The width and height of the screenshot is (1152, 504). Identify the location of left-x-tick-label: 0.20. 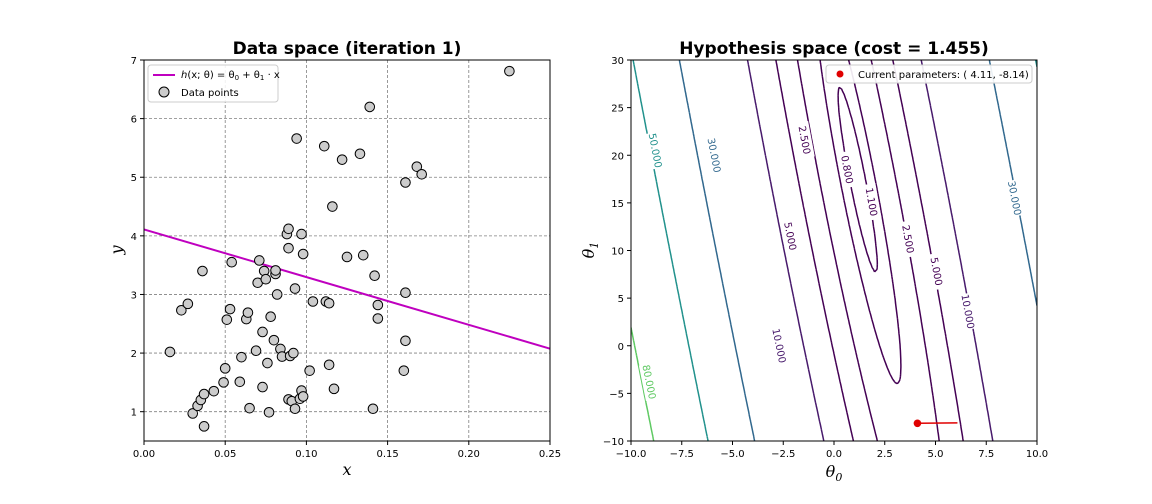
(469, 454).